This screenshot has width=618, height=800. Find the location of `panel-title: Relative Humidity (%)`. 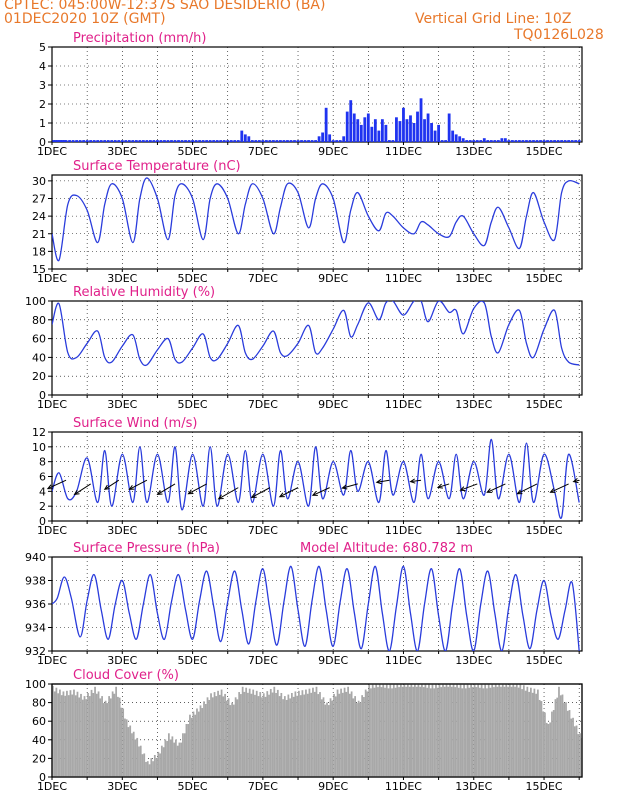

panel-title: Relative Humidity (%) is located at coordinates (144, 292).